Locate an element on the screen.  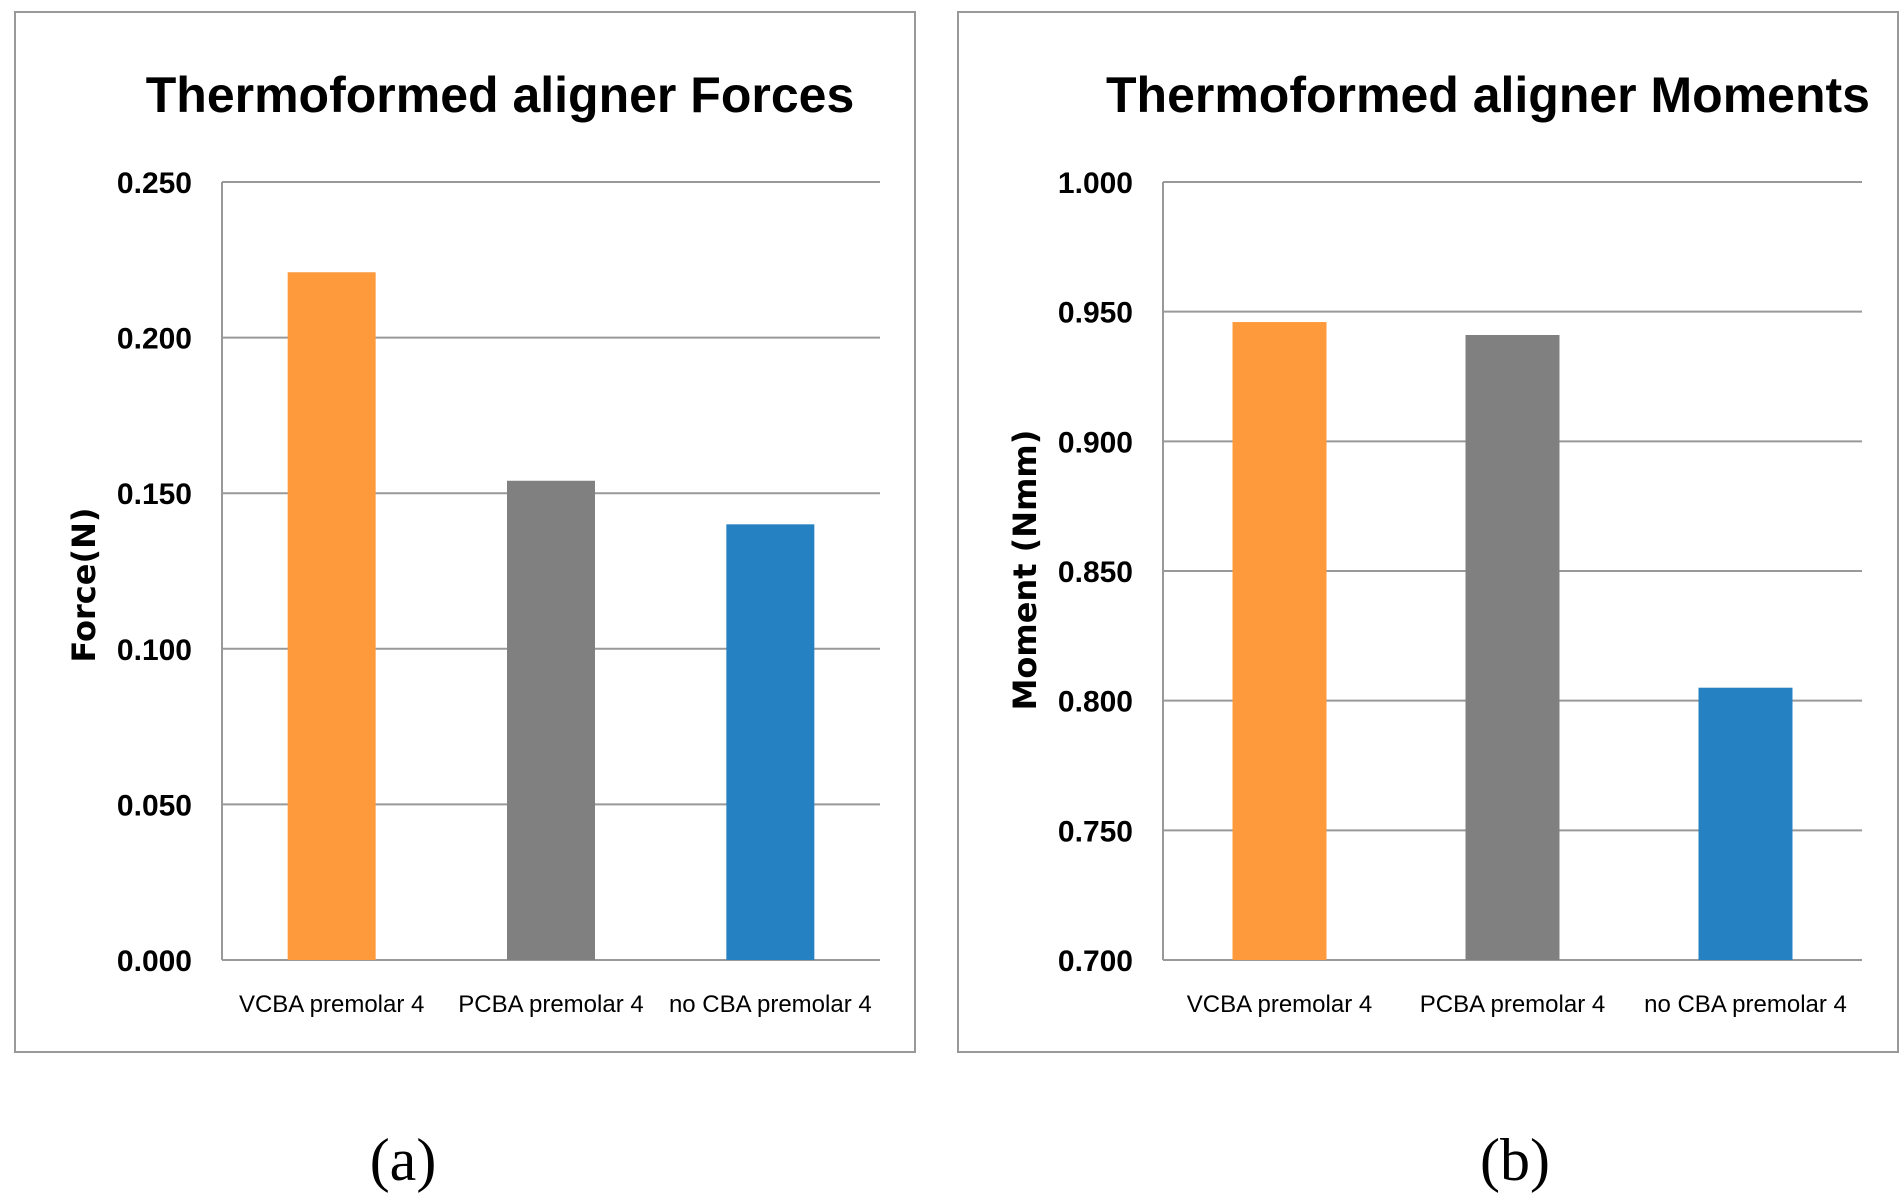
y-tick-label-moments-5: 0.950 is located at coordinates (1095, 313).